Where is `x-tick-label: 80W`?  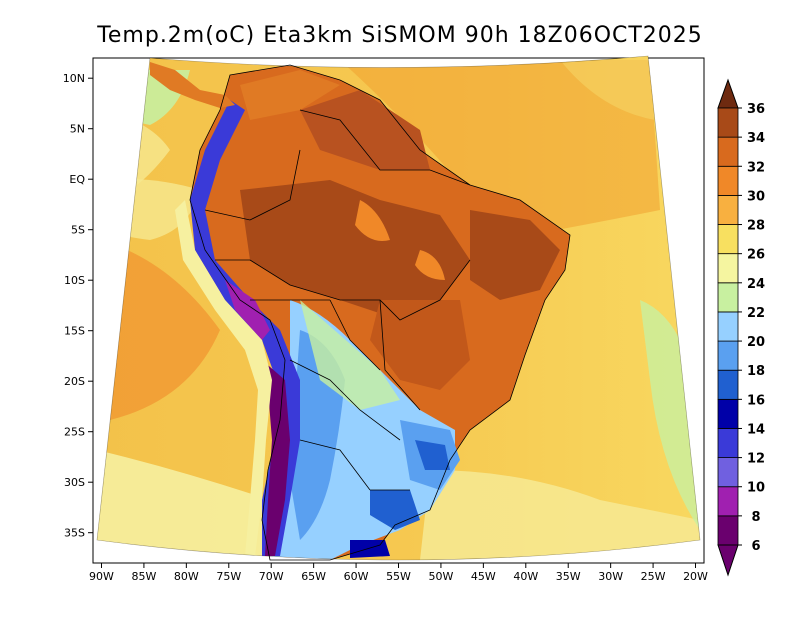
x-tick-label: 80W is located at coordinates (186, 576).